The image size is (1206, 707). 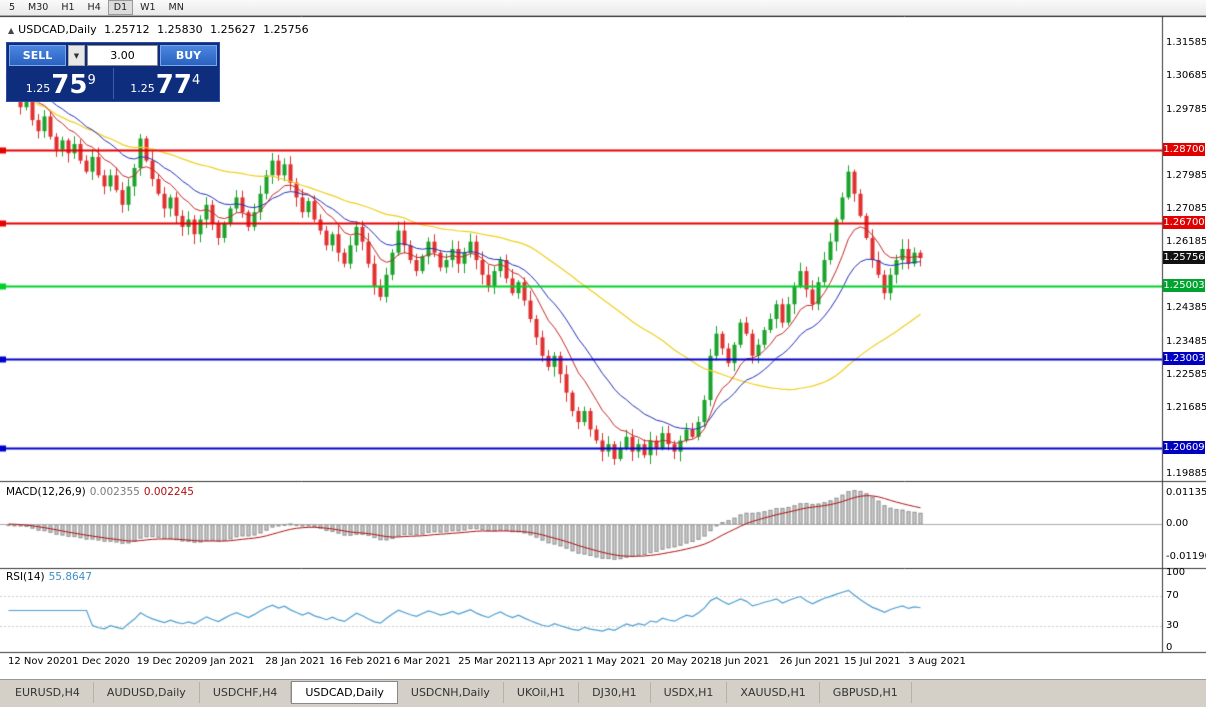 I want to click on date-label: 13 Apr 2021, so click(x=553, y=661).